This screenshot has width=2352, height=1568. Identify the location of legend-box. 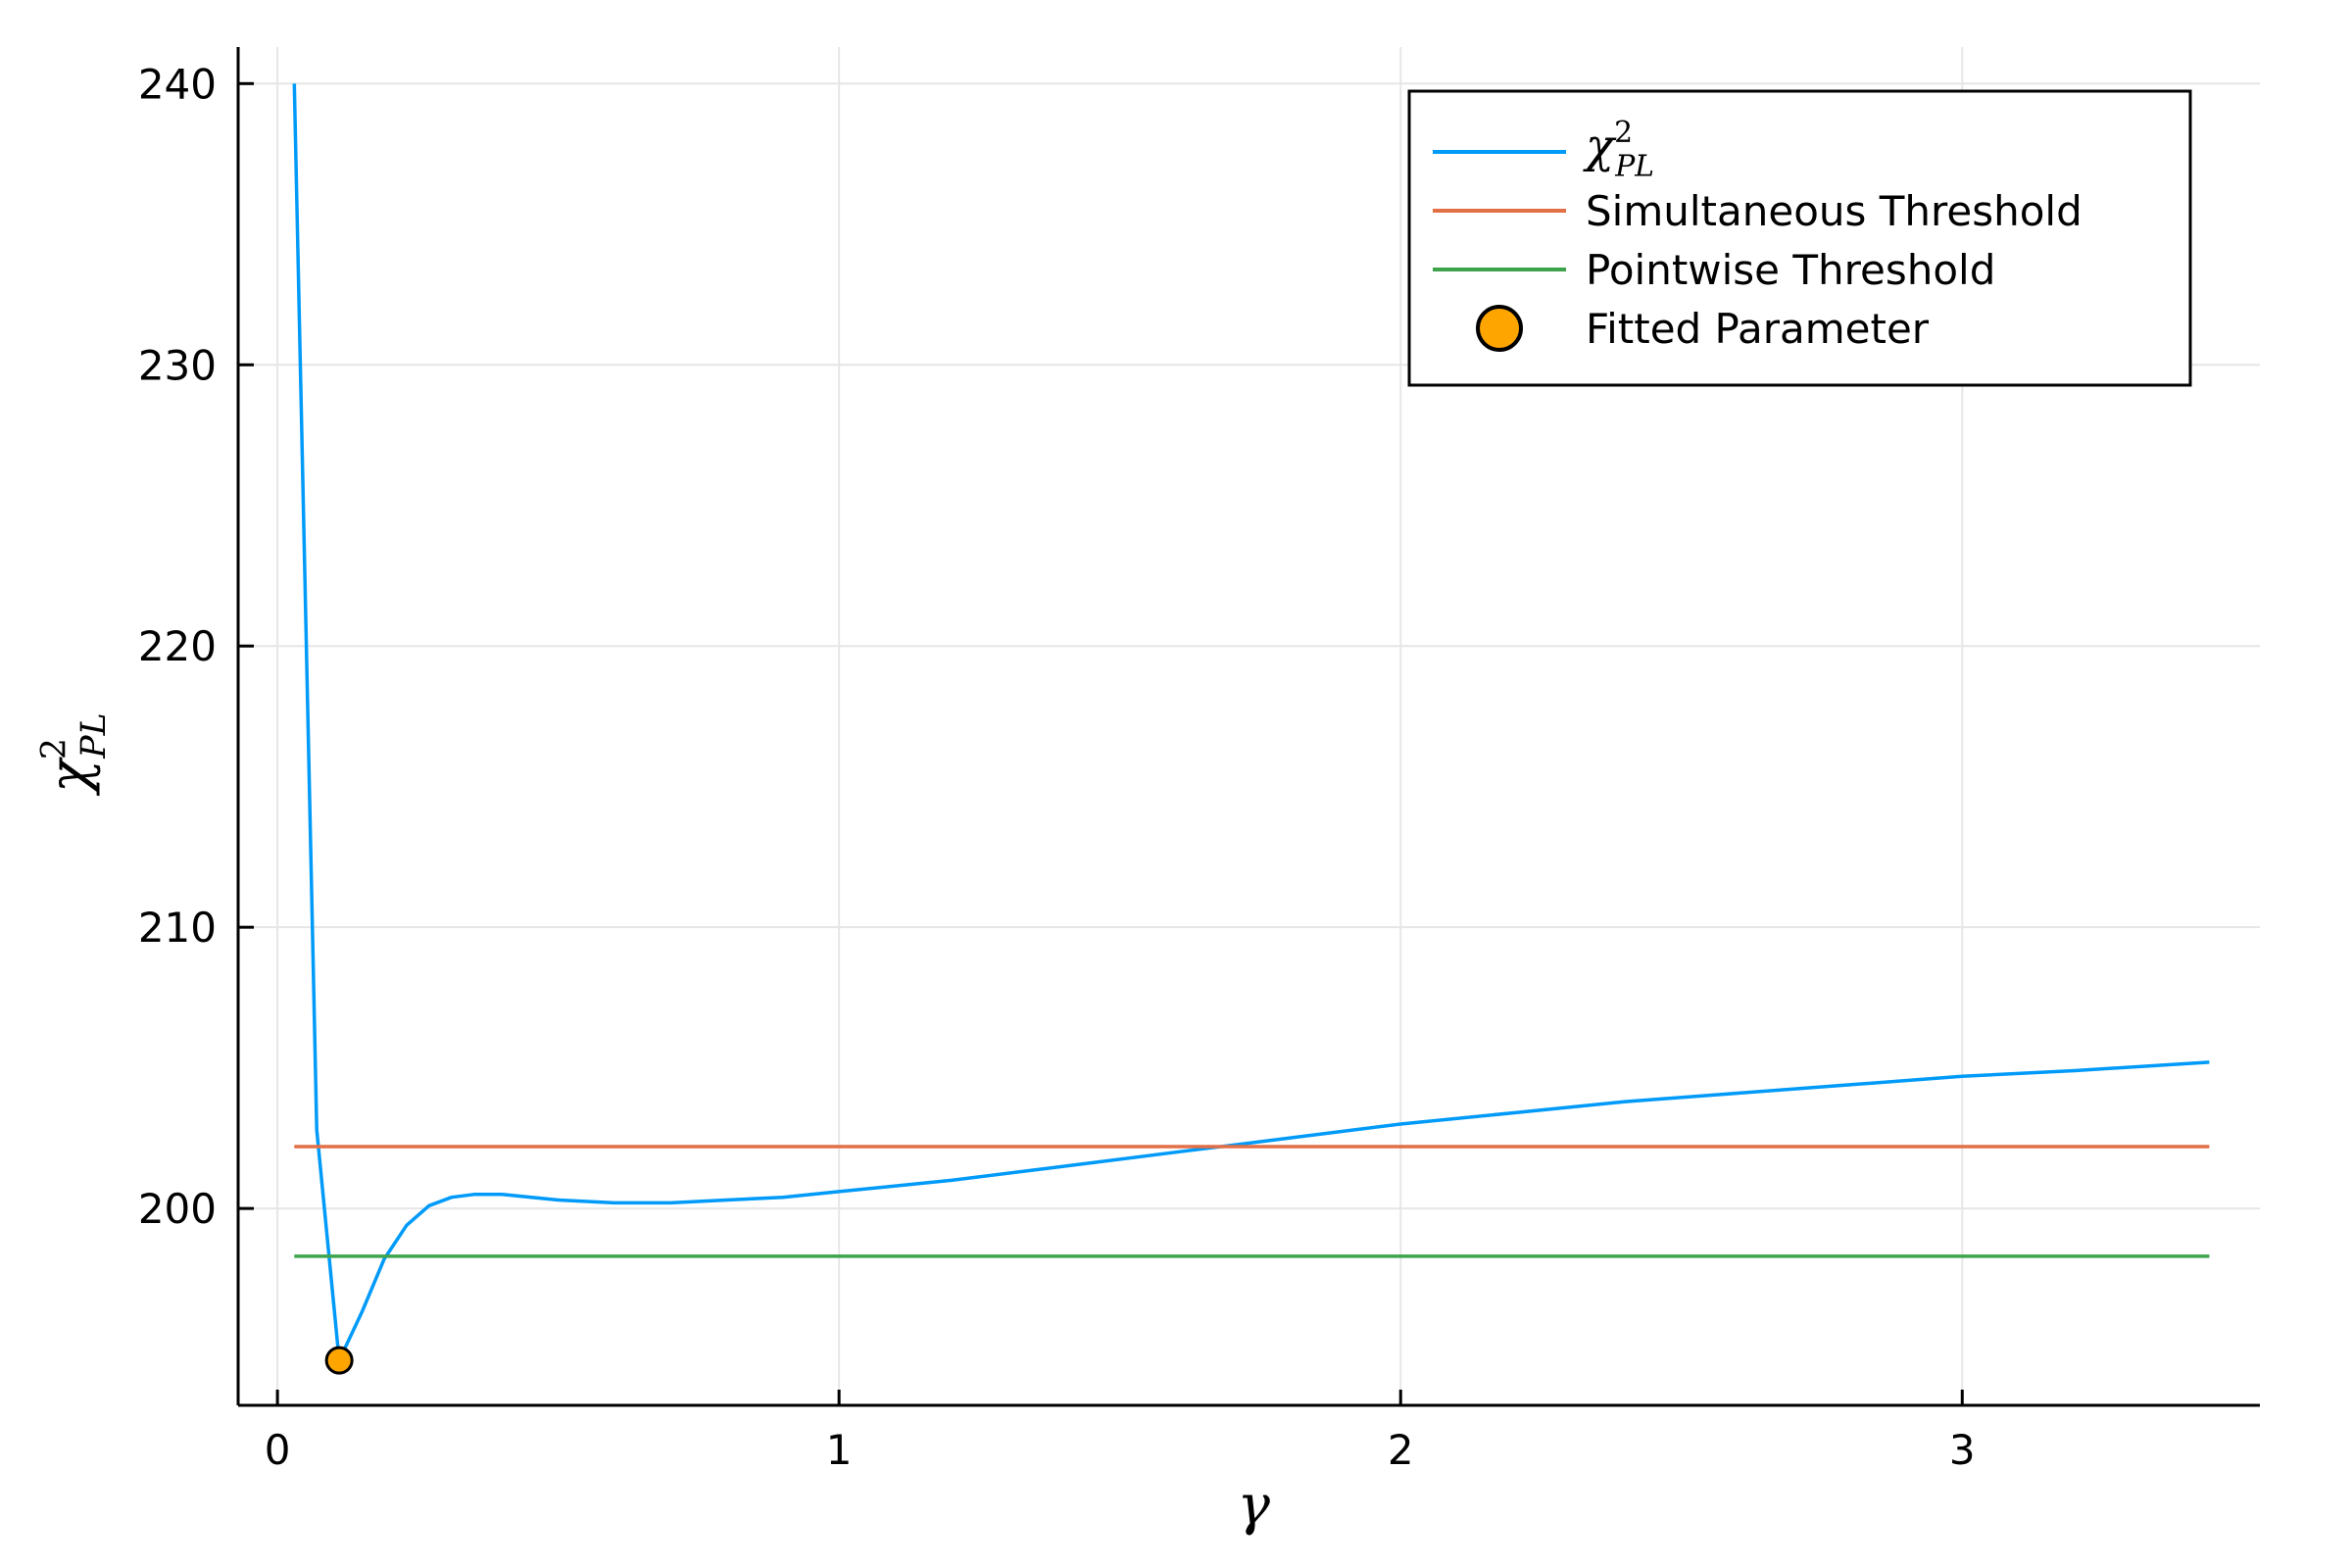
(1799, 238).